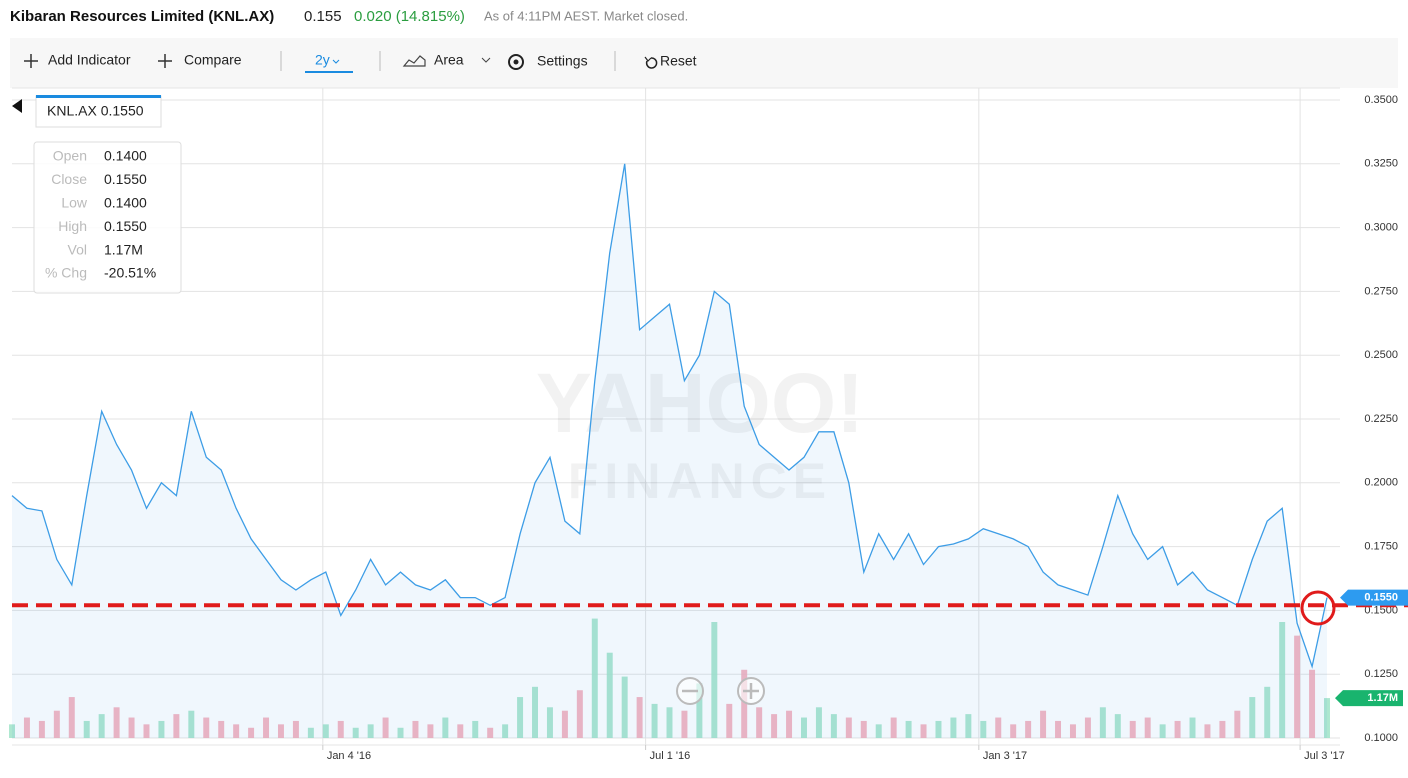 This screenshot has width=1408, height=778. I want to click on ohlc-label: Low, so click(74, 203).